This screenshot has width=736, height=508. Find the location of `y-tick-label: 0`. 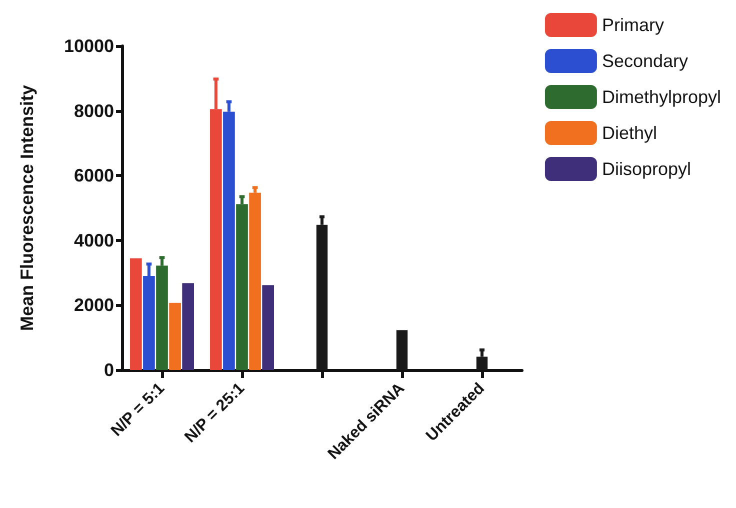

y-tick-label: 0 is located at coordinates (109, 370).